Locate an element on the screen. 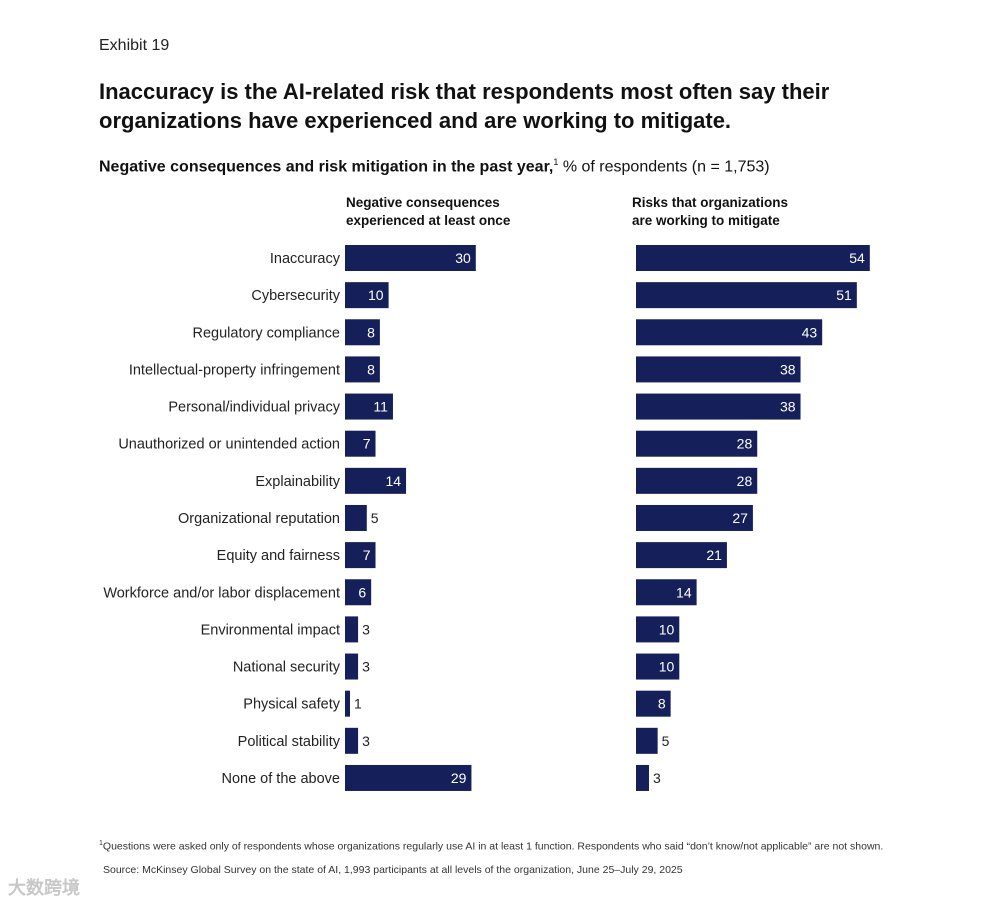 The image size is (986, 906). category-label: Unauthorized or unintended action is located at coordinates (229, 445).